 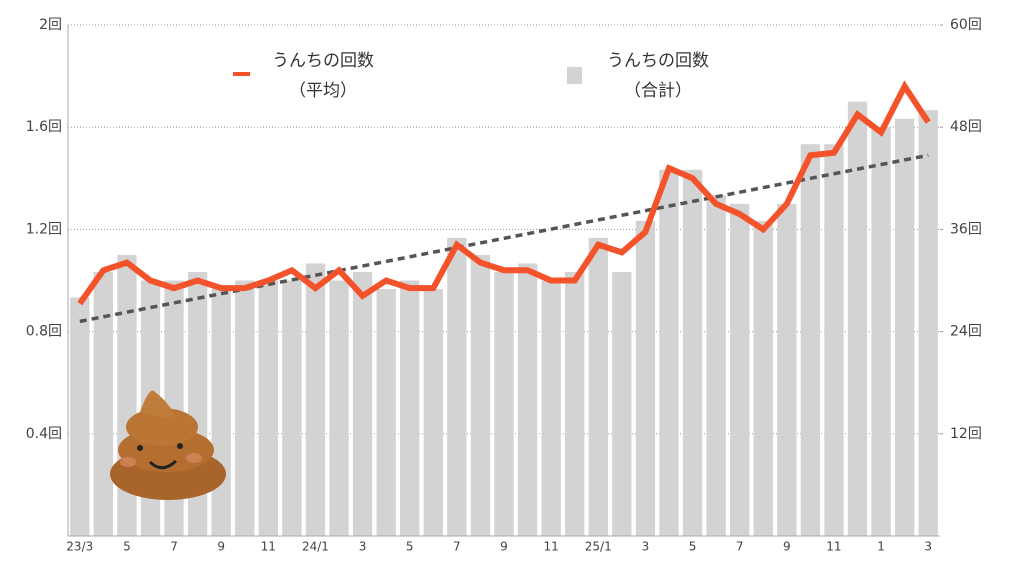 I want to click on y-tick-label: 1.6回, so click(x=44, y=127).